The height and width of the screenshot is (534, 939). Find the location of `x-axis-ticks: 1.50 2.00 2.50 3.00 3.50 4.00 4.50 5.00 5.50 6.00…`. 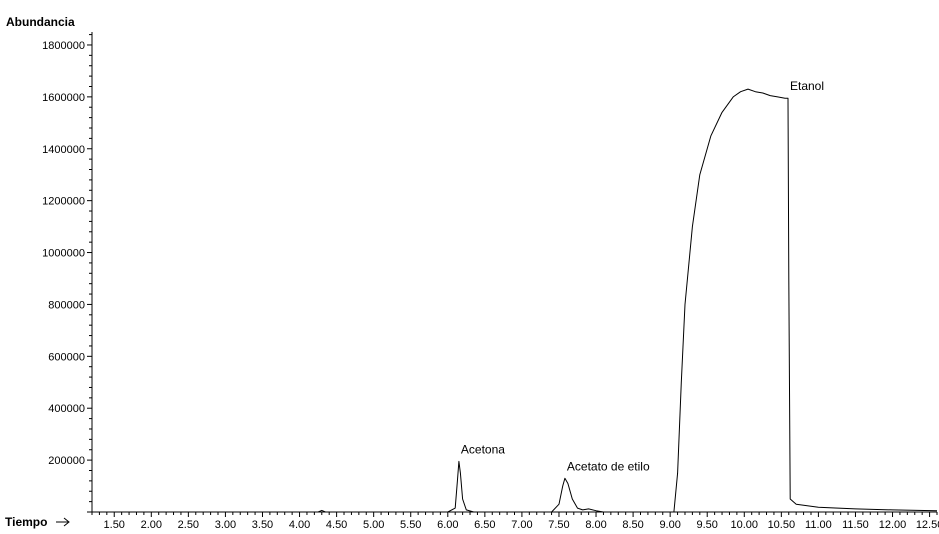

x-axis-ticks: 1.50 2.00 2.50 3.00 3.50 4.00 4.50 5.00 5.50 6.00… is located at coordinates (515, 521).